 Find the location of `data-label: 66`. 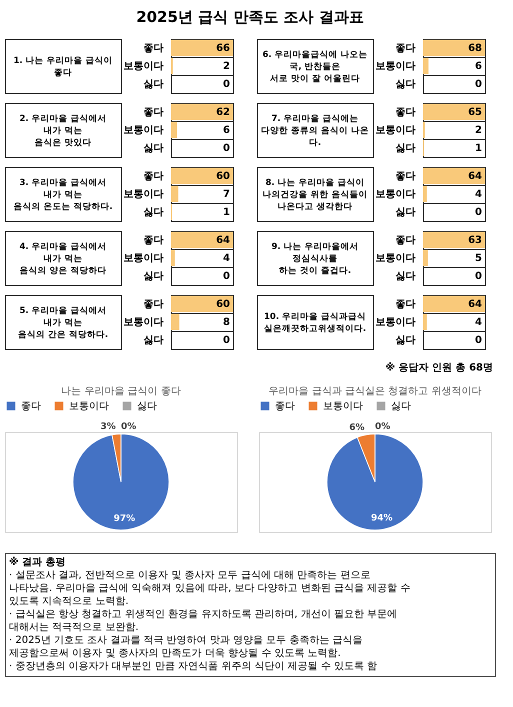

data-label: 66 is located at coordinates (223, 48).